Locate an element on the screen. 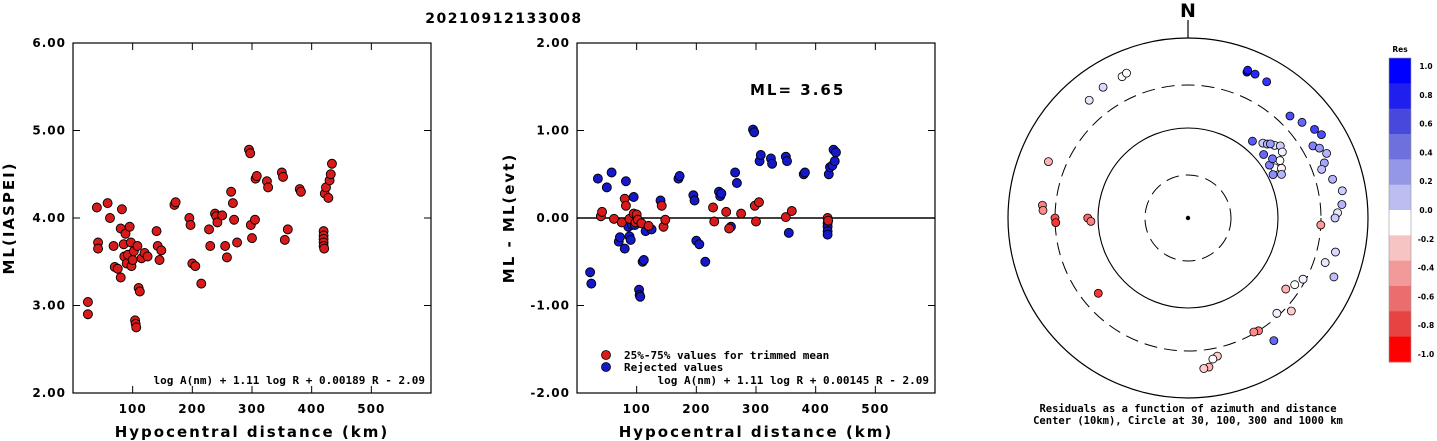  figure-title: 20210912133008 is located at coordinates (503, 19).